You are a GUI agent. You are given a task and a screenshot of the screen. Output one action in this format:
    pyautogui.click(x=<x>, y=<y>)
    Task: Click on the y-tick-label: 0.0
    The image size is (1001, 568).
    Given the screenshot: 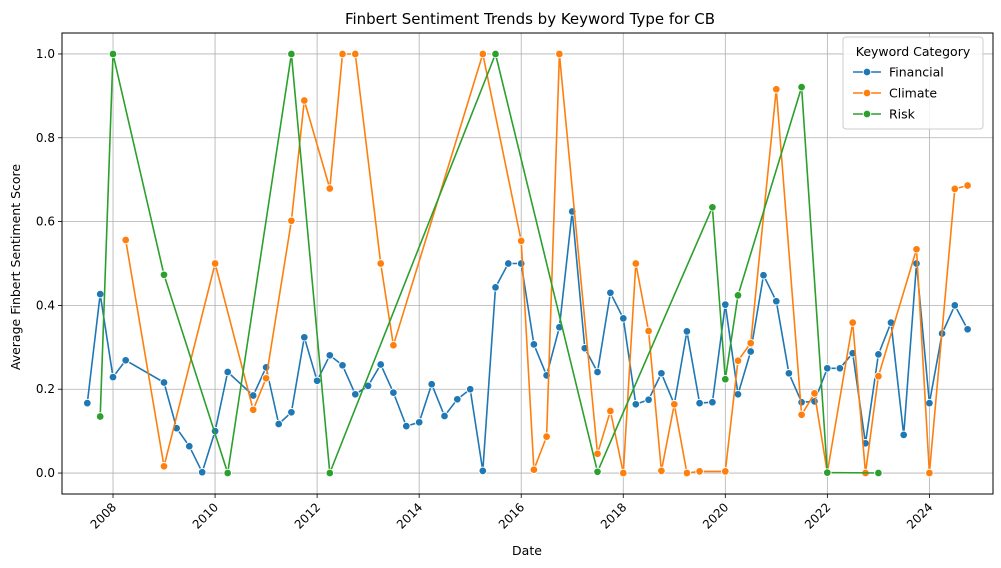 What is the action you would take?
    pyautogui.click(x=45, y=473)
    